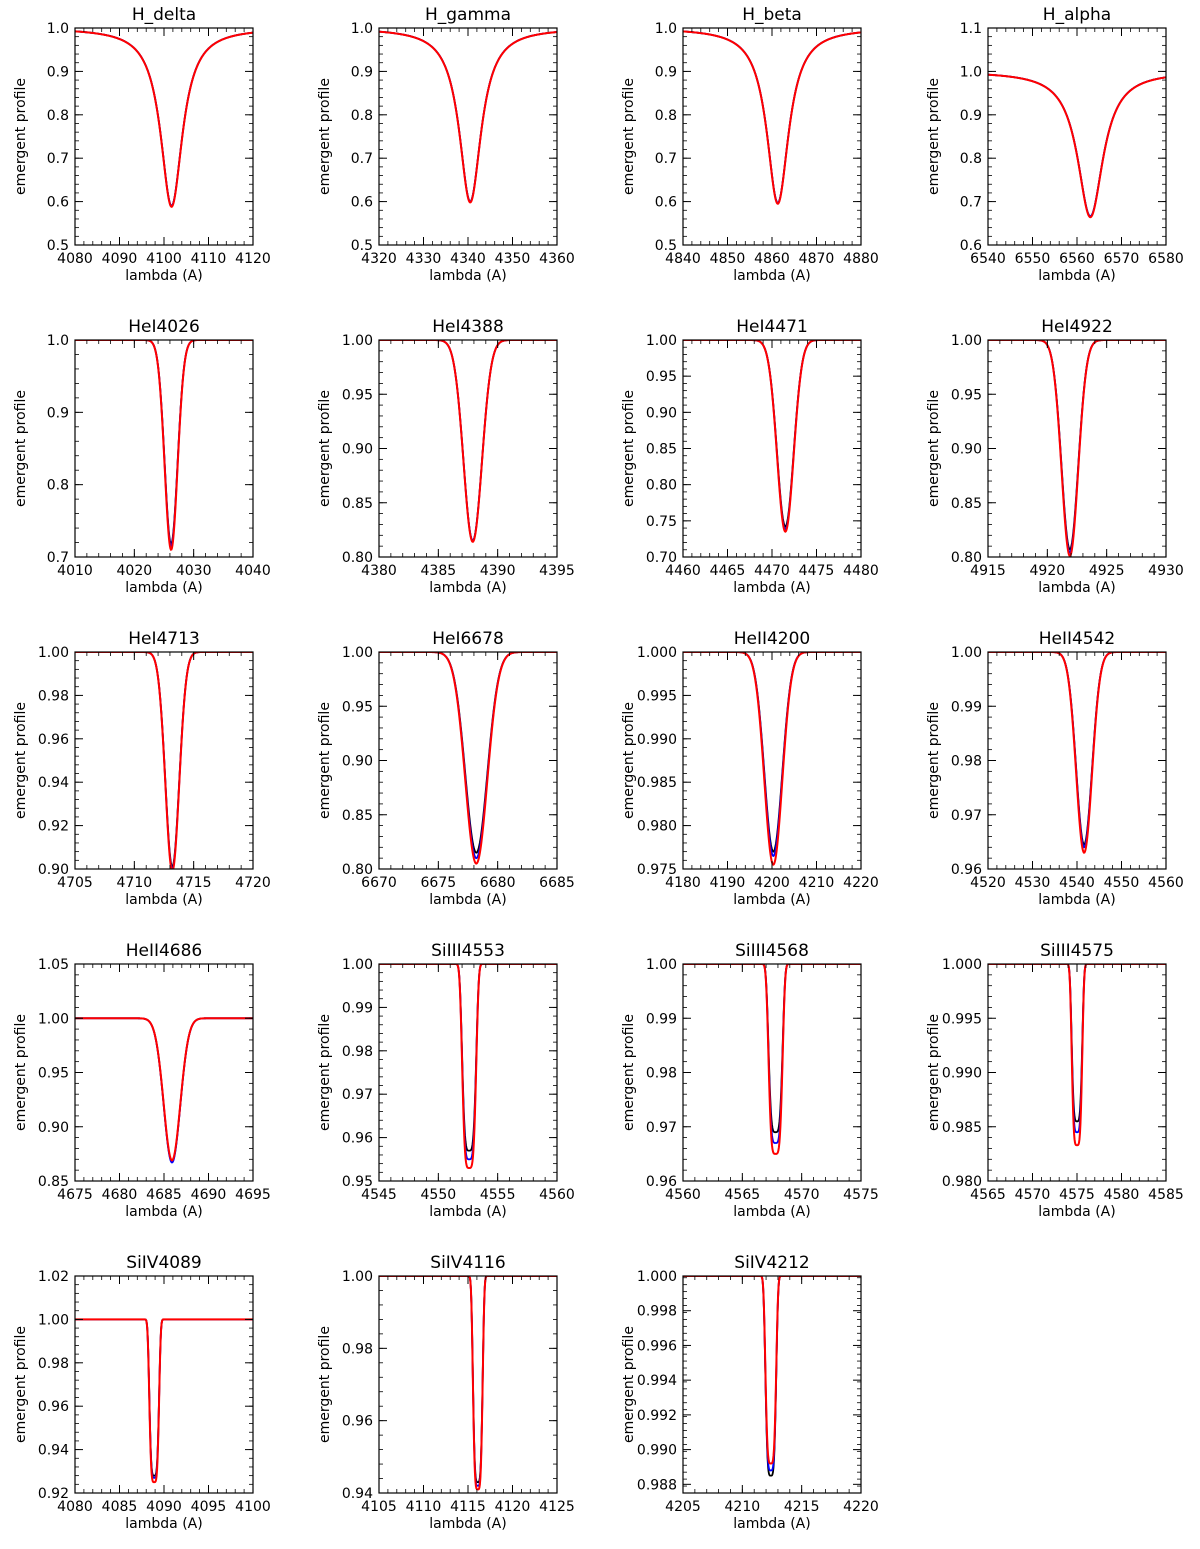  Describe the element at coordinates (802, 1195) in the screenshot. I see `x-tick-label: 4570` at that location.